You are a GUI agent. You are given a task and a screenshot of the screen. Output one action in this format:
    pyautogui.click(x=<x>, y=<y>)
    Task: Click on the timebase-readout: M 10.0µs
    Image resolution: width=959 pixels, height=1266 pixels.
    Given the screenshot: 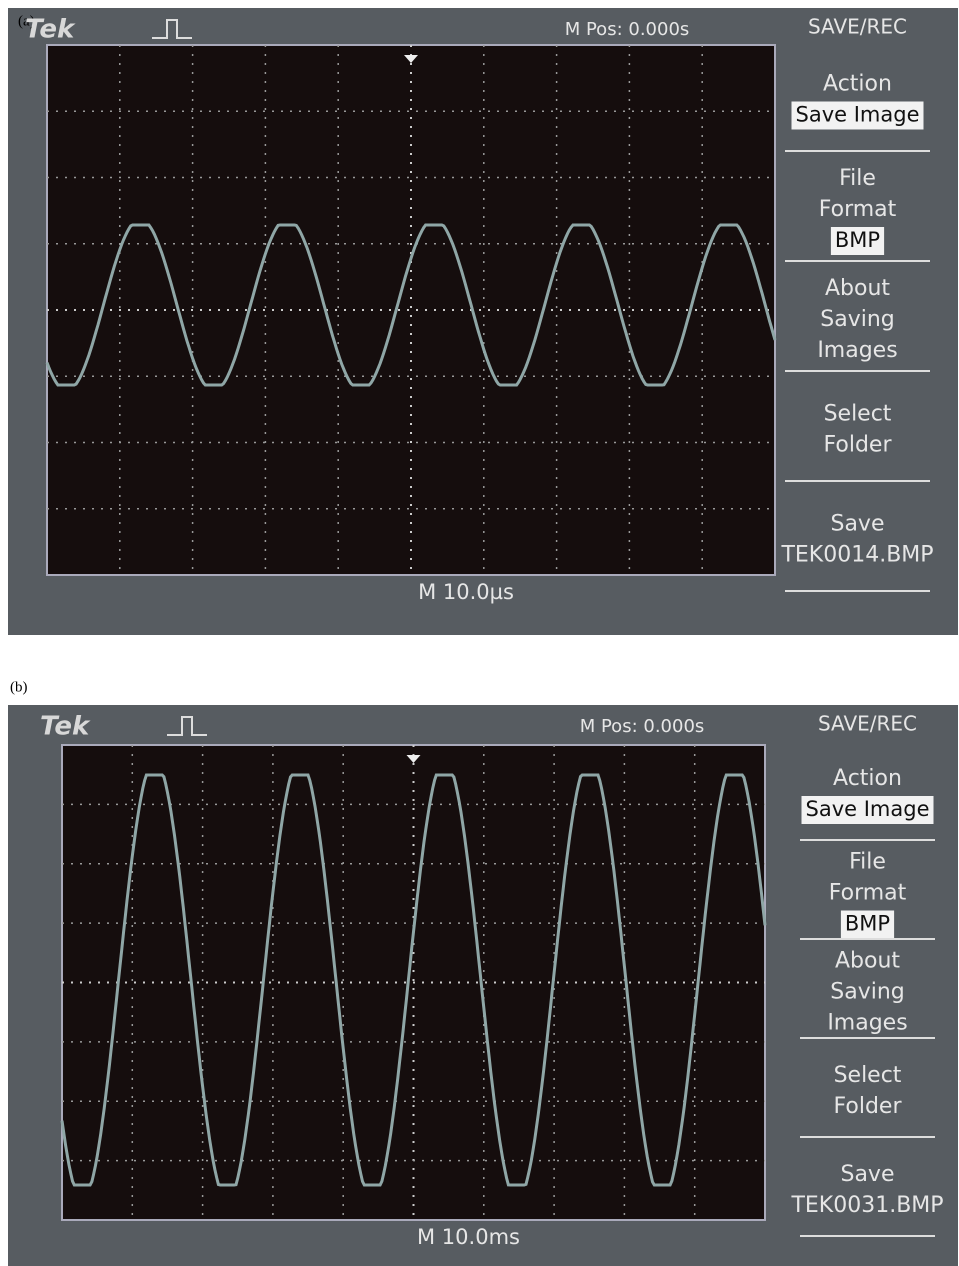 What is the action you would take?
    pyautogui.click(x=466, y=592)
    